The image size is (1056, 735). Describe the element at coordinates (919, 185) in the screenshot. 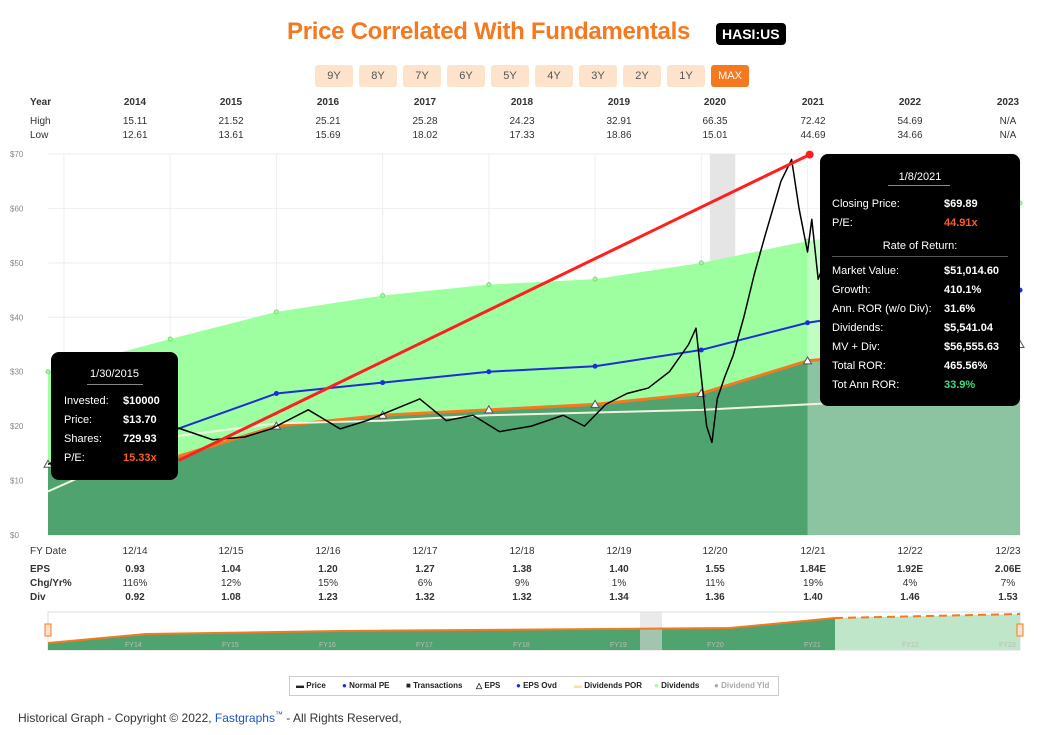

I see `tooltip-right-divider` at that location.